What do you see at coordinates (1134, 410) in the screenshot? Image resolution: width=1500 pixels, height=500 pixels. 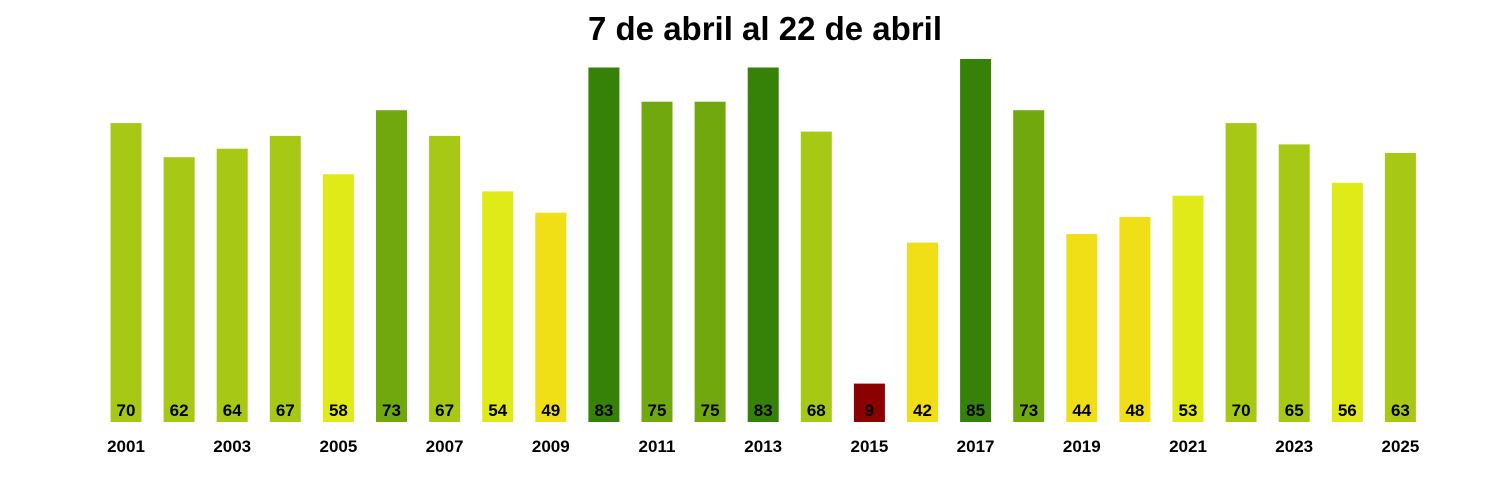 I see `value-label-2020: 48` at bounding box center [1134, 410].